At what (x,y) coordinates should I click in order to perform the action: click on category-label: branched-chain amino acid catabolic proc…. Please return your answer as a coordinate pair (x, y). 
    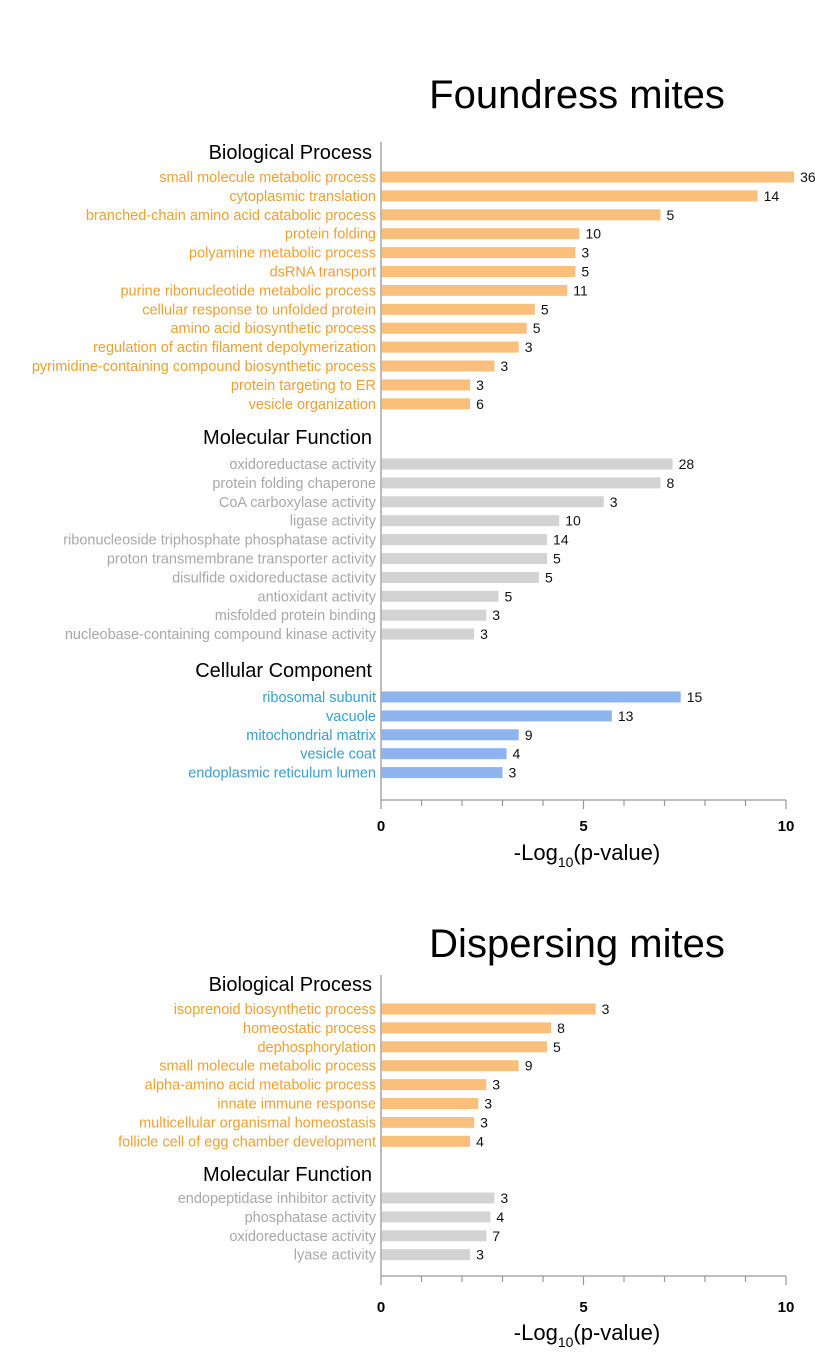
    Looking at the image, I should click on (231, 216).